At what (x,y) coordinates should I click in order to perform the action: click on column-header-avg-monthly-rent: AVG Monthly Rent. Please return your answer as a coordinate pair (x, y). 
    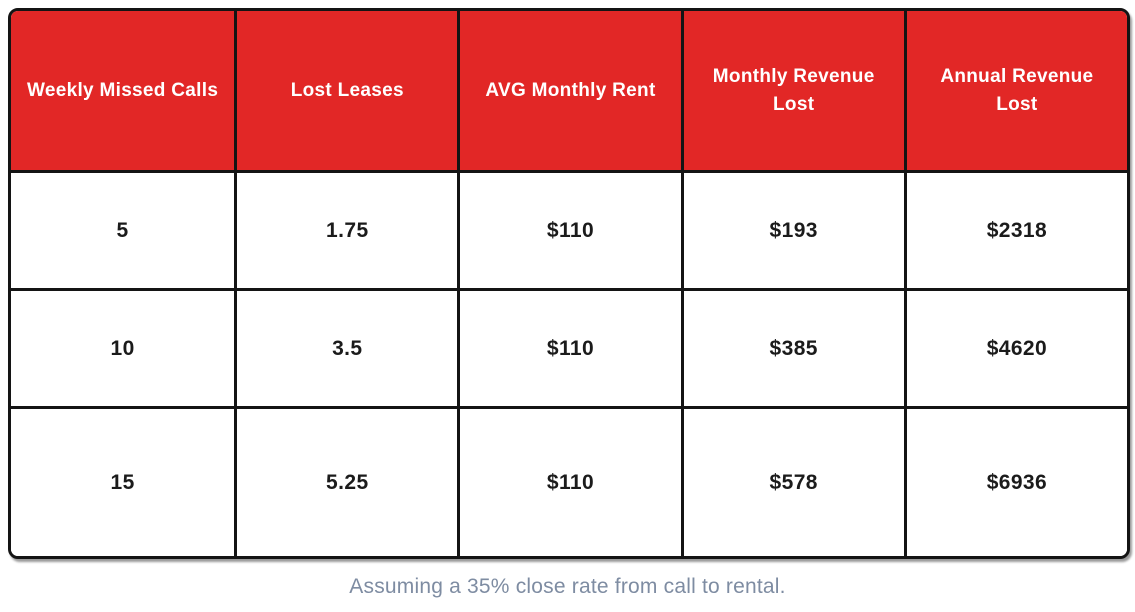
    Looking at the image, I should click on (568, 90).